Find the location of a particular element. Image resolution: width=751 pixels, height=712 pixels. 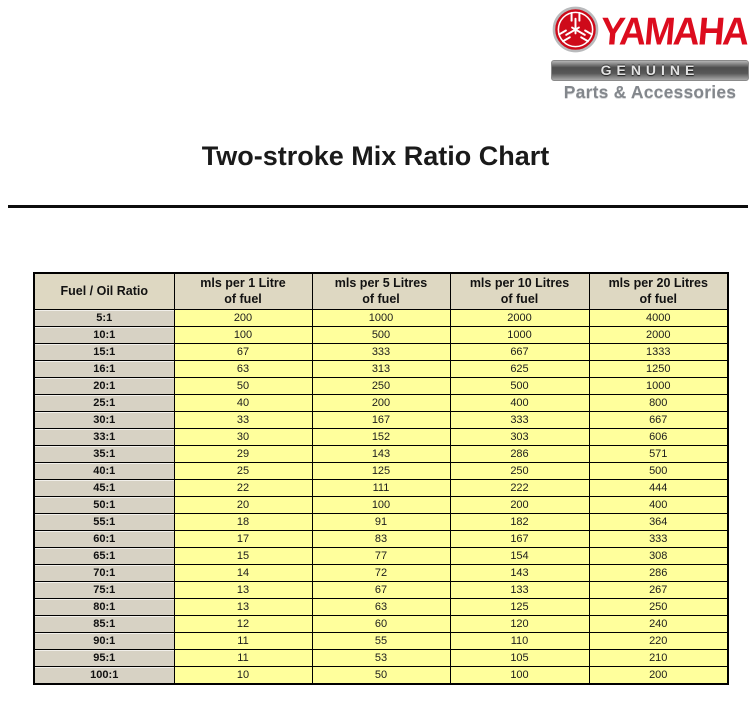

value-cell: 167 is located at coordinates (519, 538).